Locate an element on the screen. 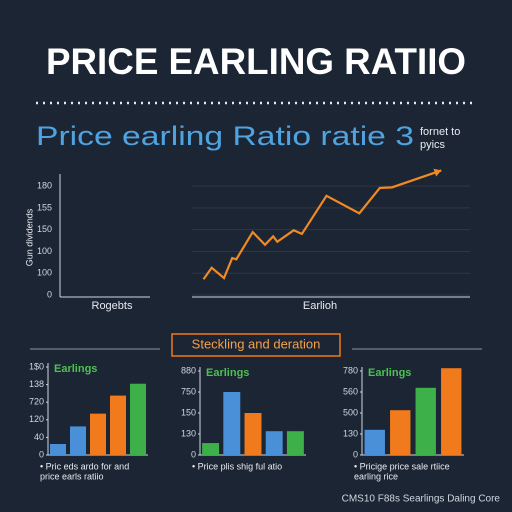 Image resolution: width=512 pixels, height=512 pixels. y-tick-label: 1$0 is located at coordinates (36, 366).